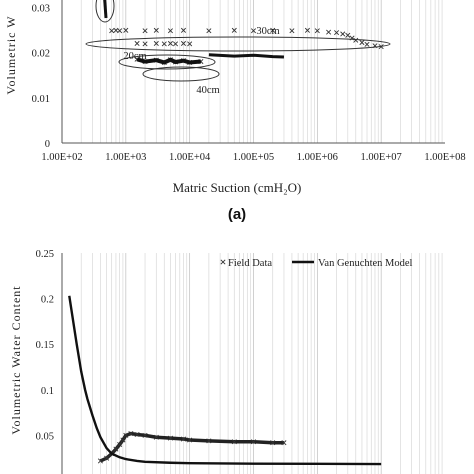 This screenshot has height=474, width=474. I want to click on legend-label: Field Data, so click(250, 263).